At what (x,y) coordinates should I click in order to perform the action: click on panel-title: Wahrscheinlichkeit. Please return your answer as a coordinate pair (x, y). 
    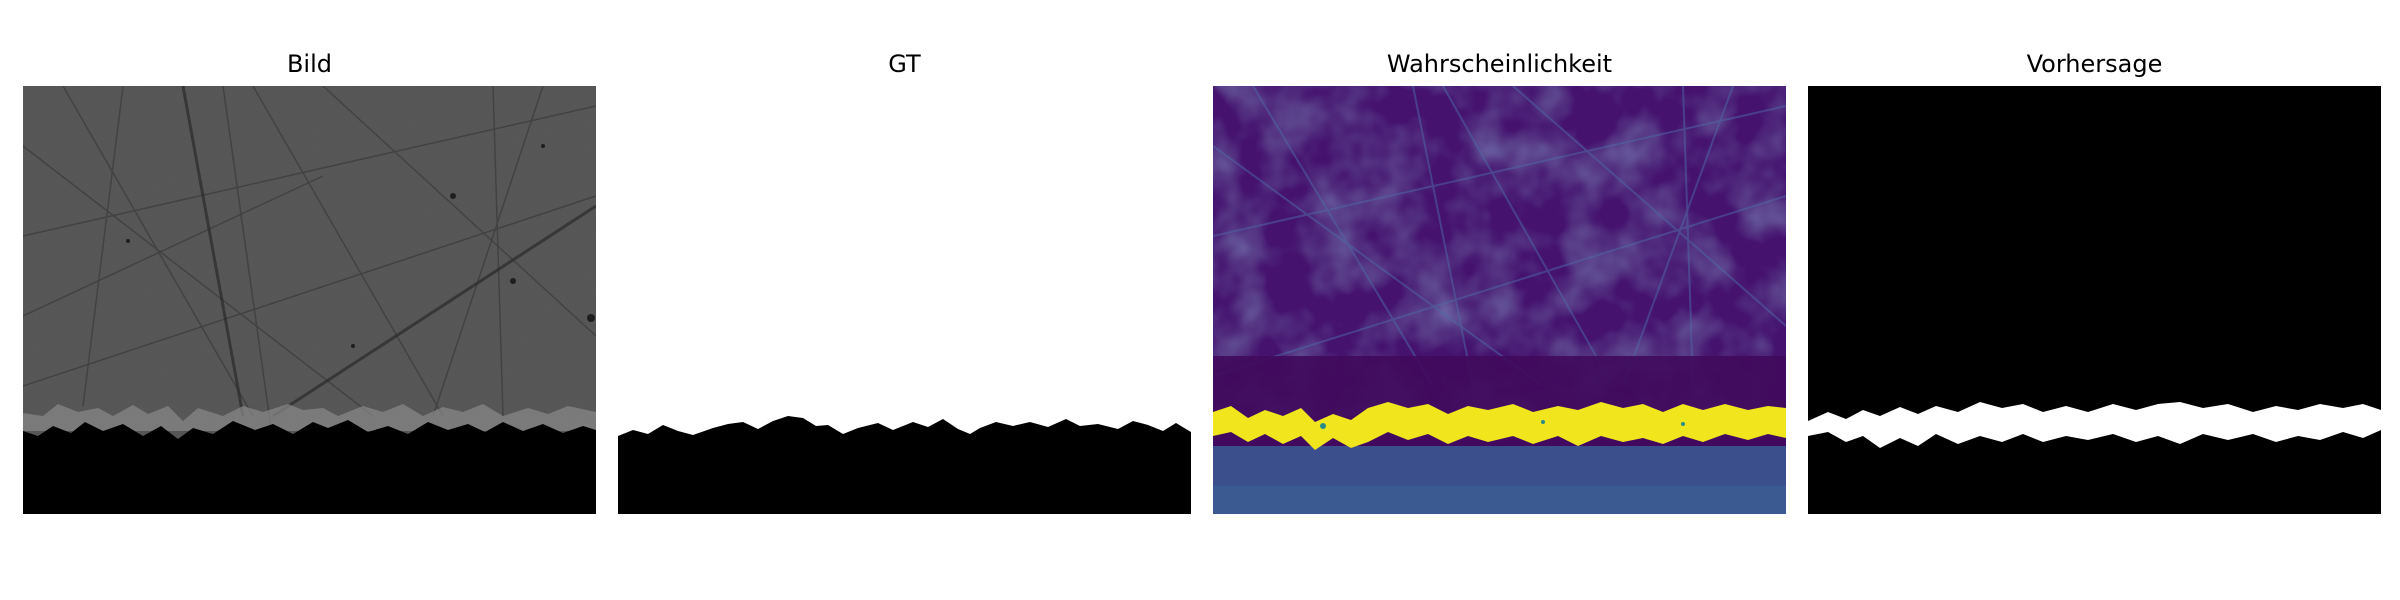
    Looking at the image, I should click on (1499, 64).